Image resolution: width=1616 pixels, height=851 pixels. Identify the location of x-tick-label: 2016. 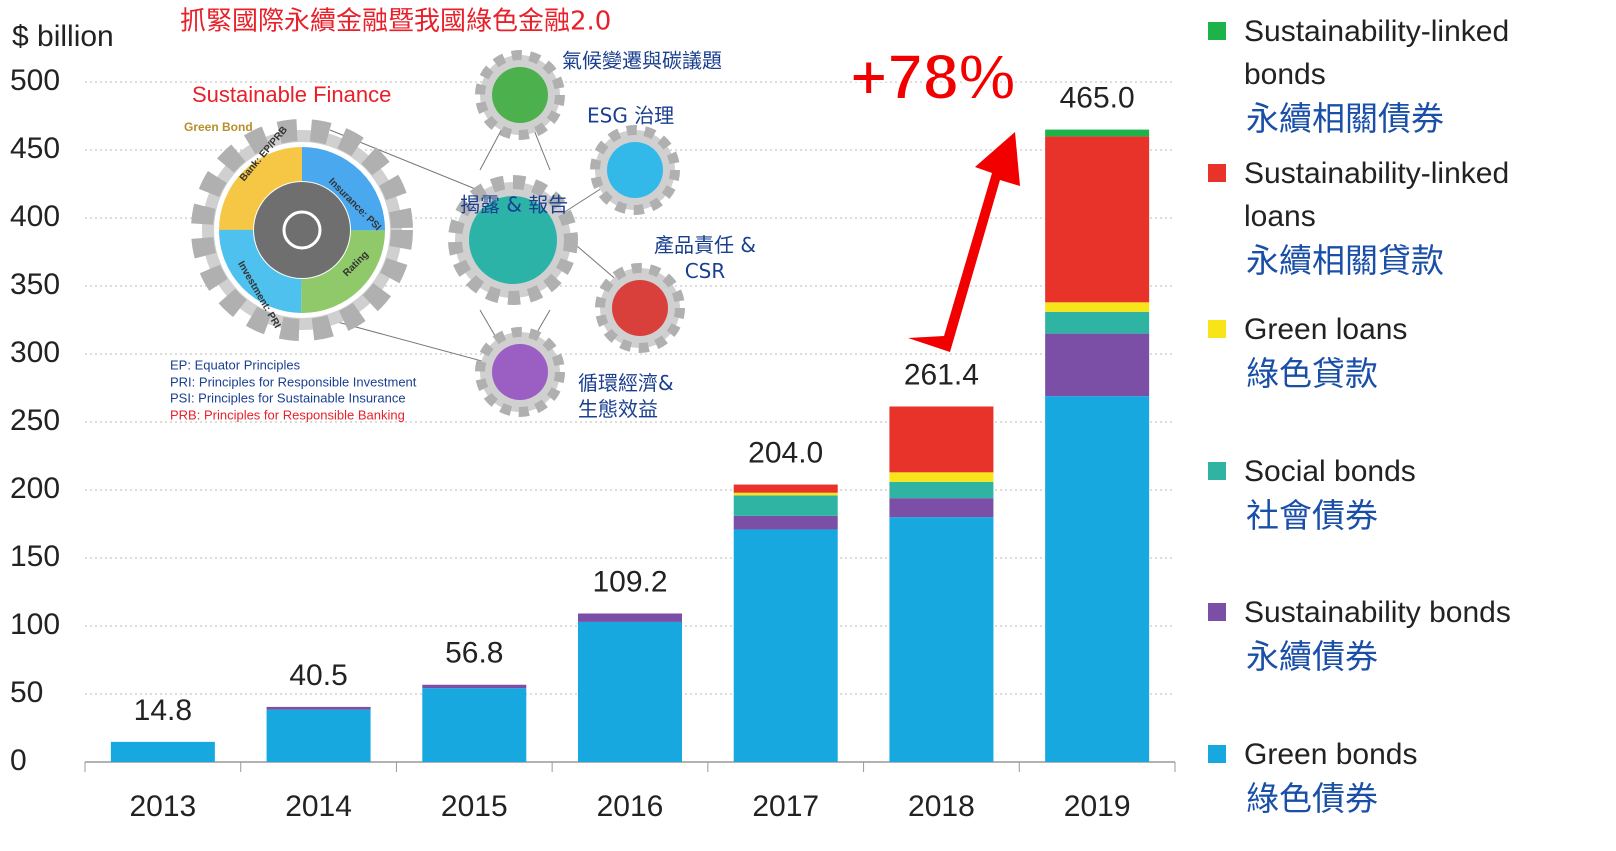
(630, 806).